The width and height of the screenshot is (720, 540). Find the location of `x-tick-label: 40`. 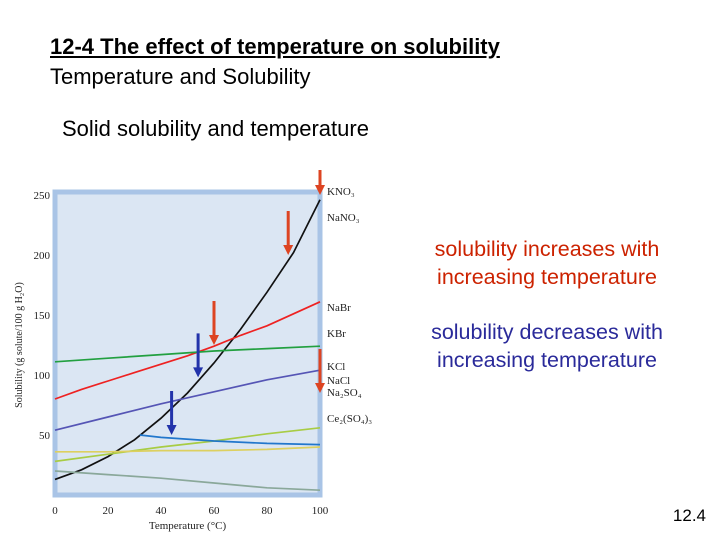

x-tick-label: 40 is located at coordinates (162, 511).